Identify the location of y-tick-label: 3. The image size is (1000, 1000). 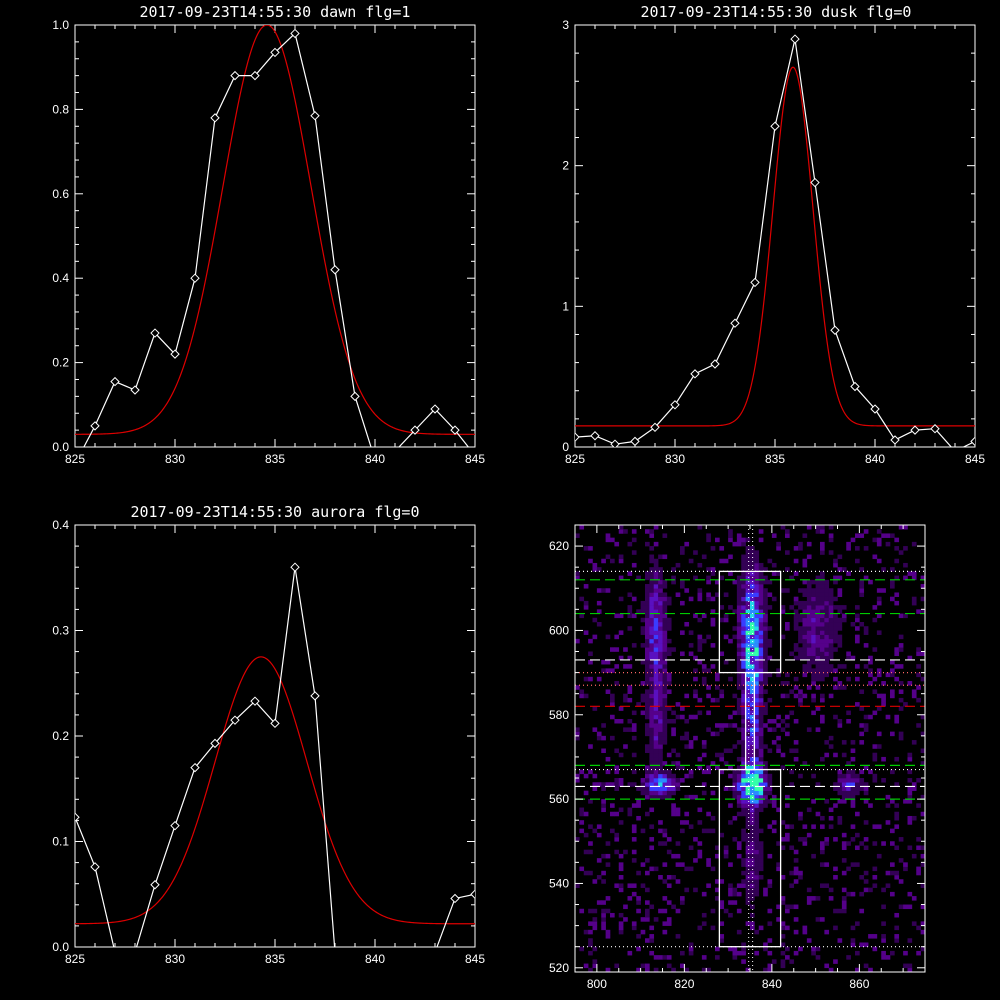
(565, 25).